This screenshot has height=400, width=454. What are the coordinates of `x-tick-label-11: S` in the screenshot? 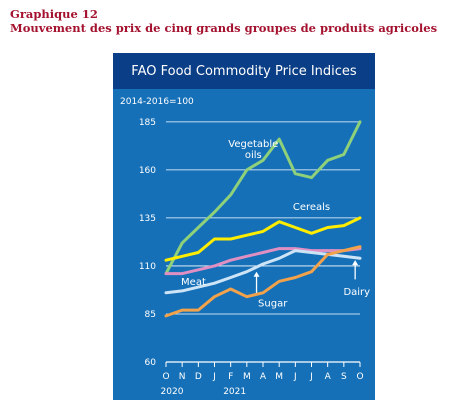 It's located at (344, 377).